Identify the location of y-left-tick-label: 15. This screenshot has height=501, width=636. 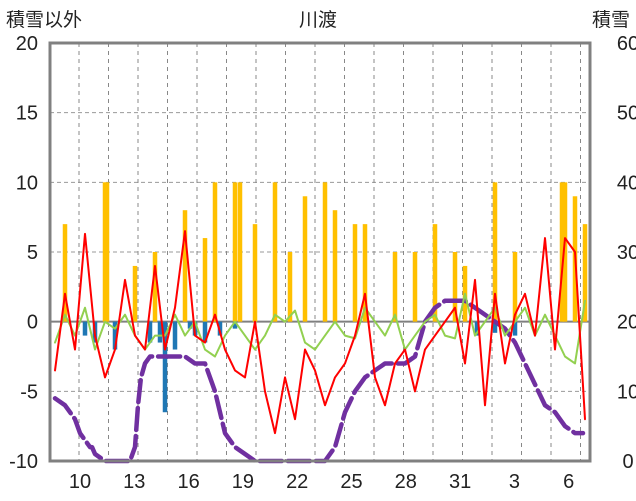
(27, 114).